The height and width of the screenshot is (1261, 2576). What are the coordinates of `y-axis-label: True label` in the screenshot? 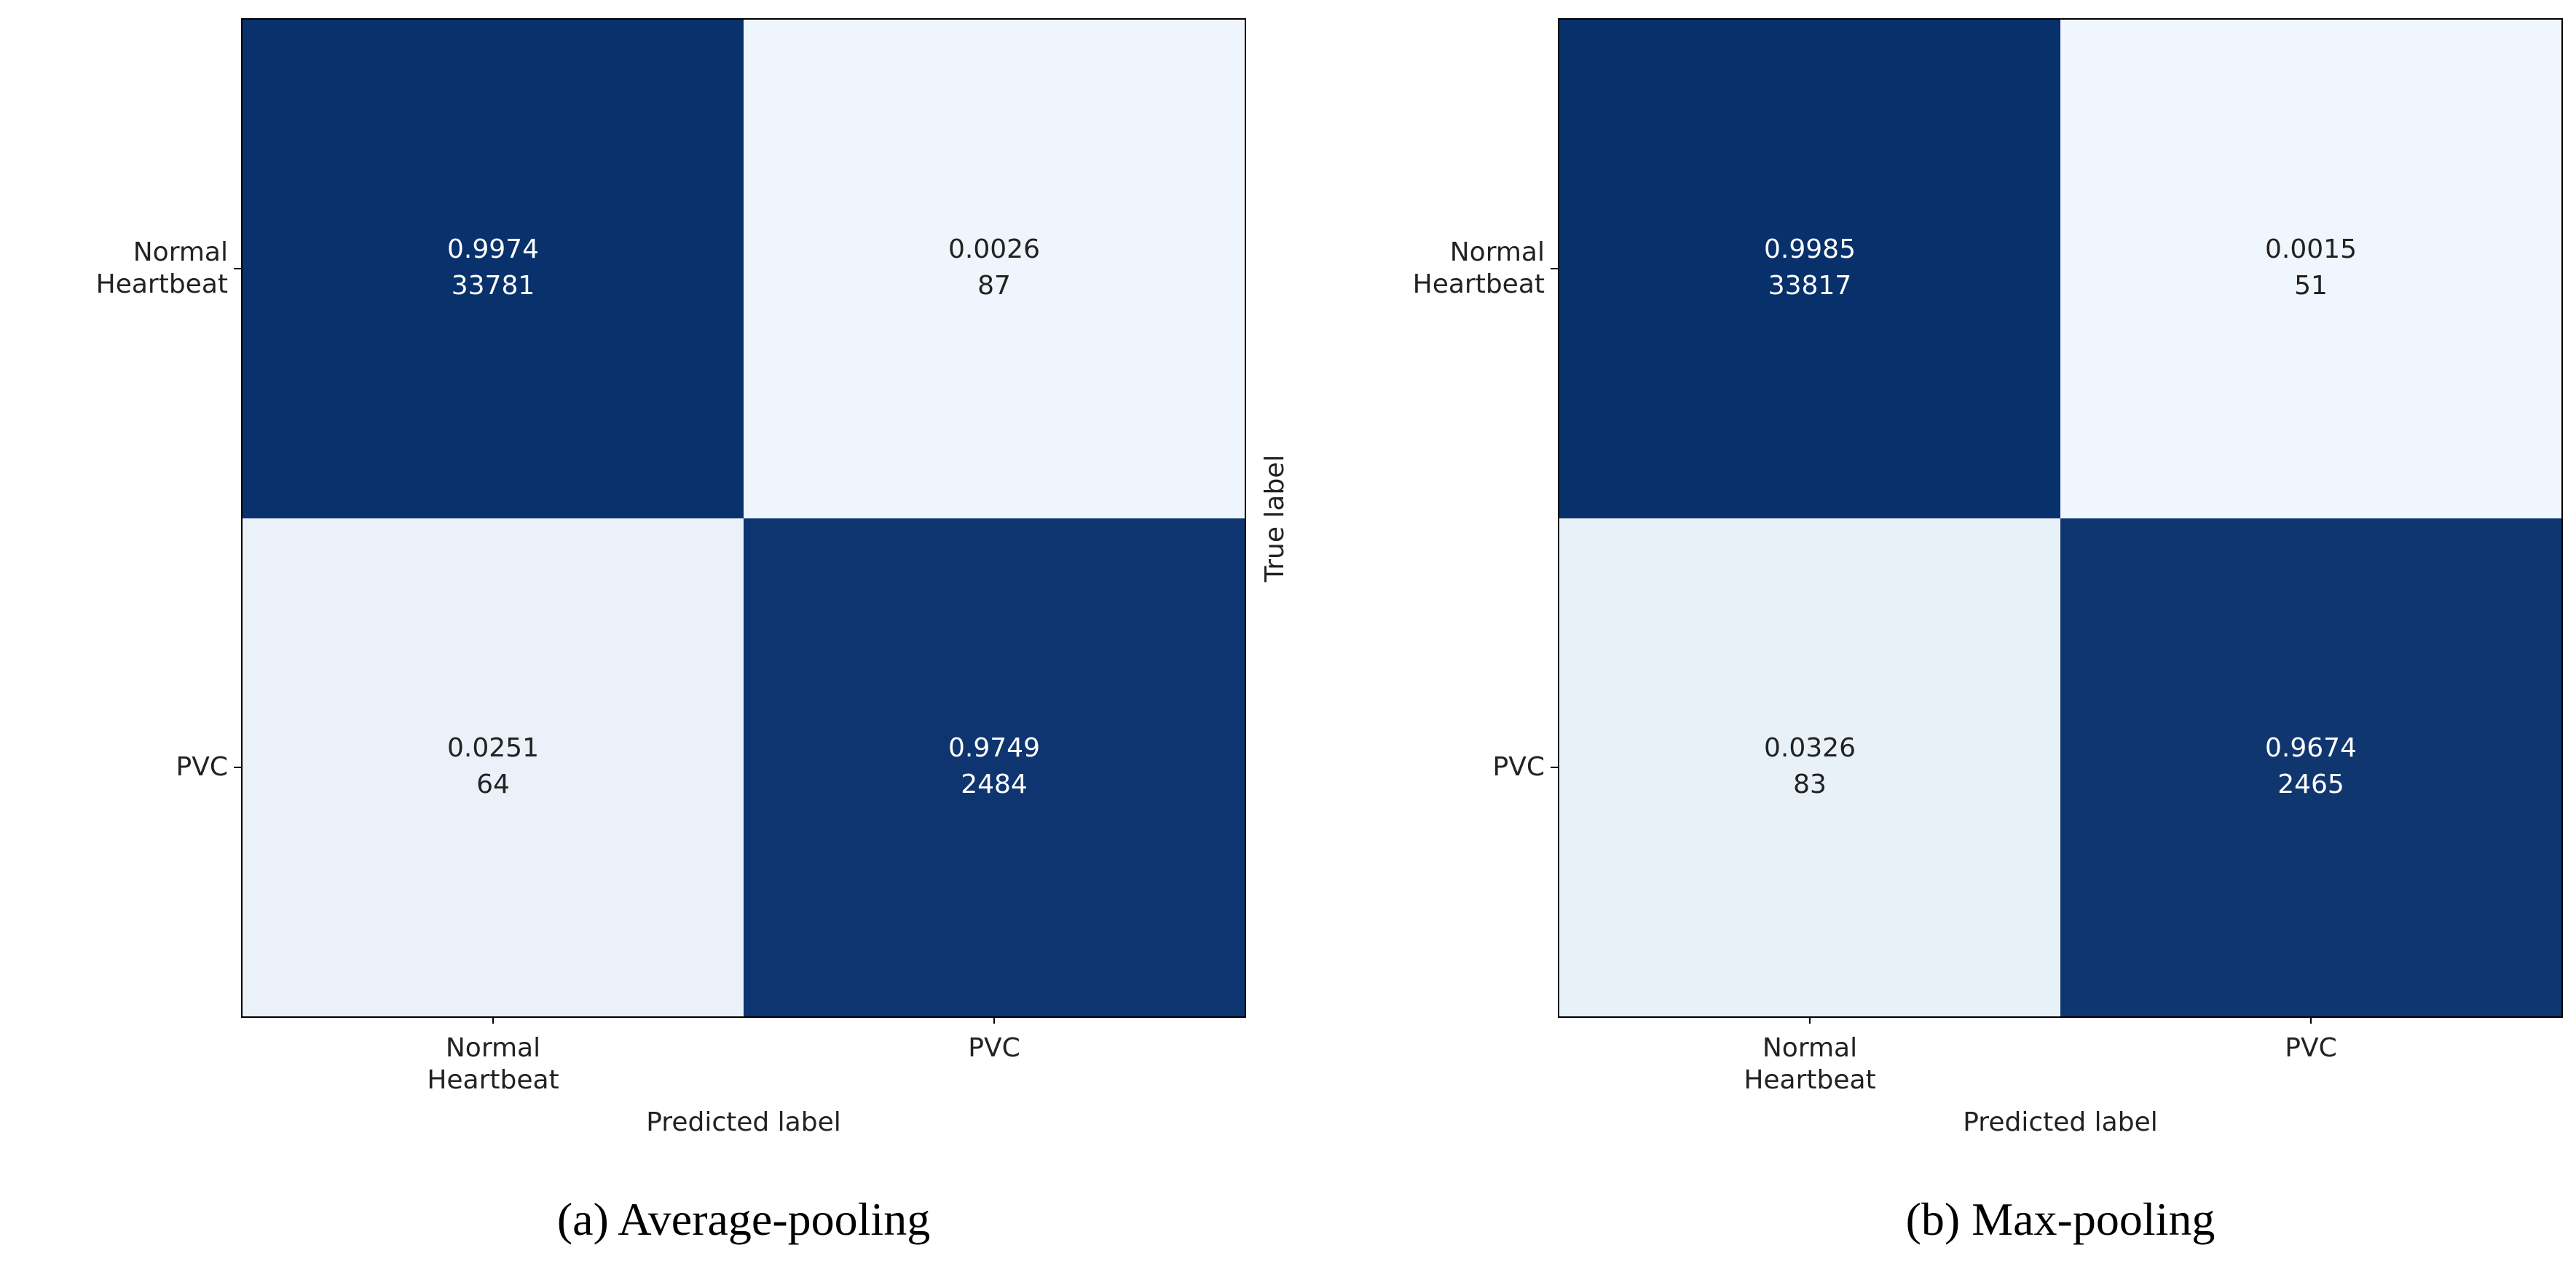 It's located at (1275, 518).